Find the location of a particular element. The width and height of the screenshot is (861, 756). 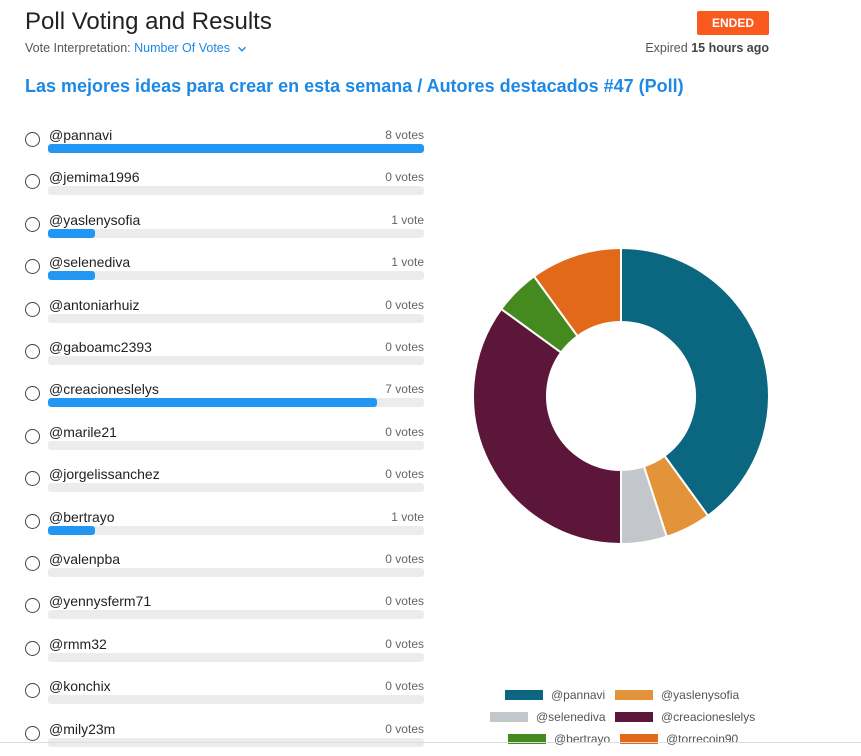

option-row: @yennysferm71 0 votes is located at coordinates (220, 607).